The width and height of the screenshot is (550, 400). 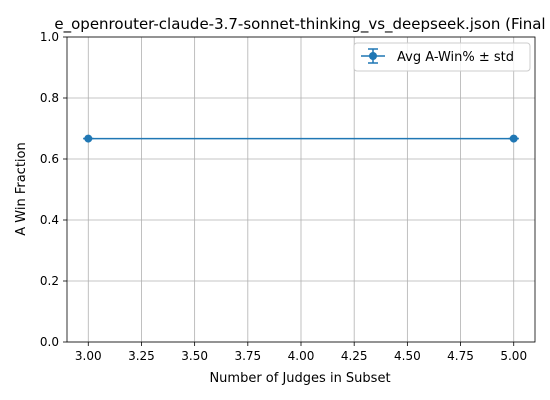 What do you see at coordinates (49, 342) in the screenshot?
I see `y-tick-label: 0.0` at bounding box center [49, 342].